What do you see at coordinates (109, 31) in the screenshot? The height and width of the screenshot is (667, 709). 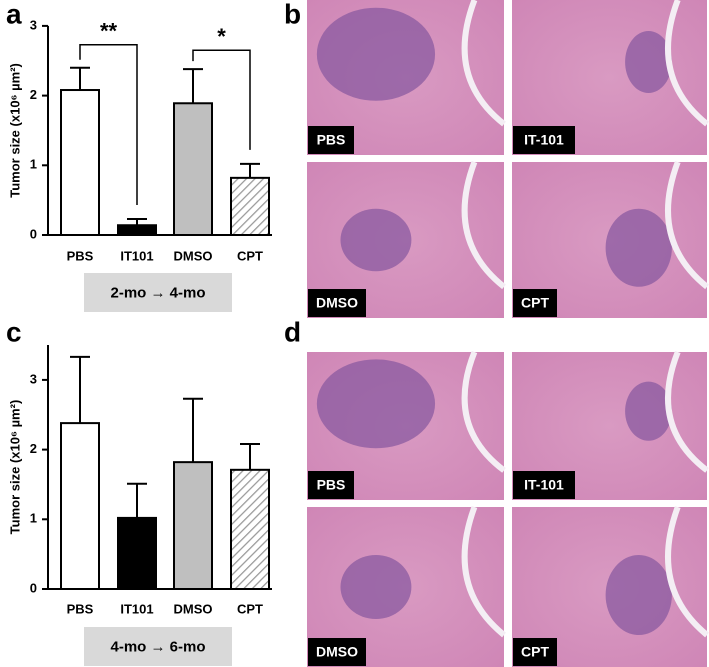 I see `significance-label: **` at bounding box center [109, 31].